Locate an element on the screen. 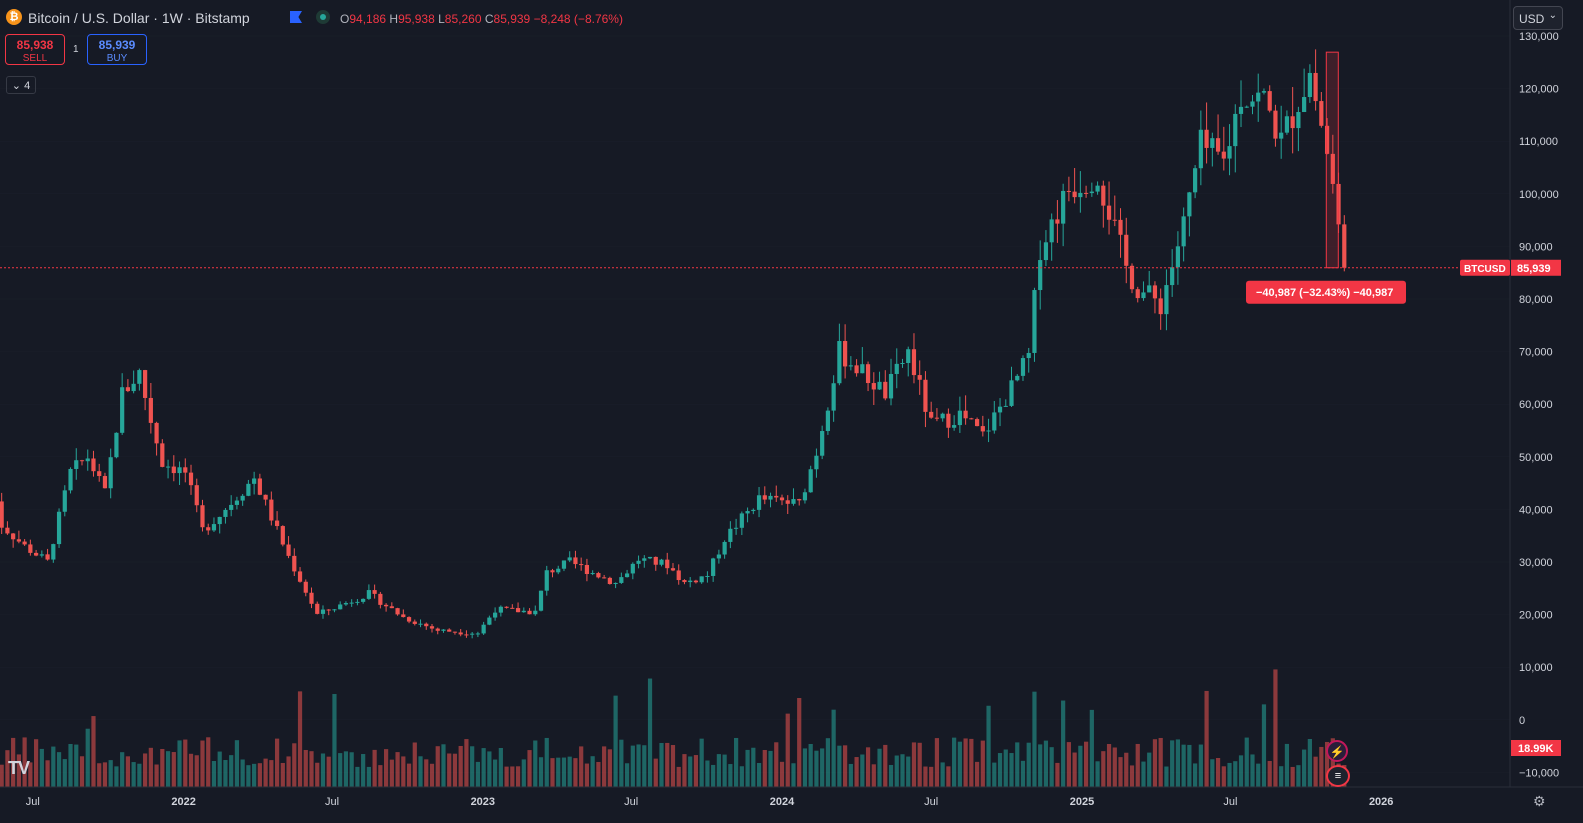 The height and width of the screenshot is (823, 1583). buy-button: 85,939 BUY is located at coordinates (117, 49).